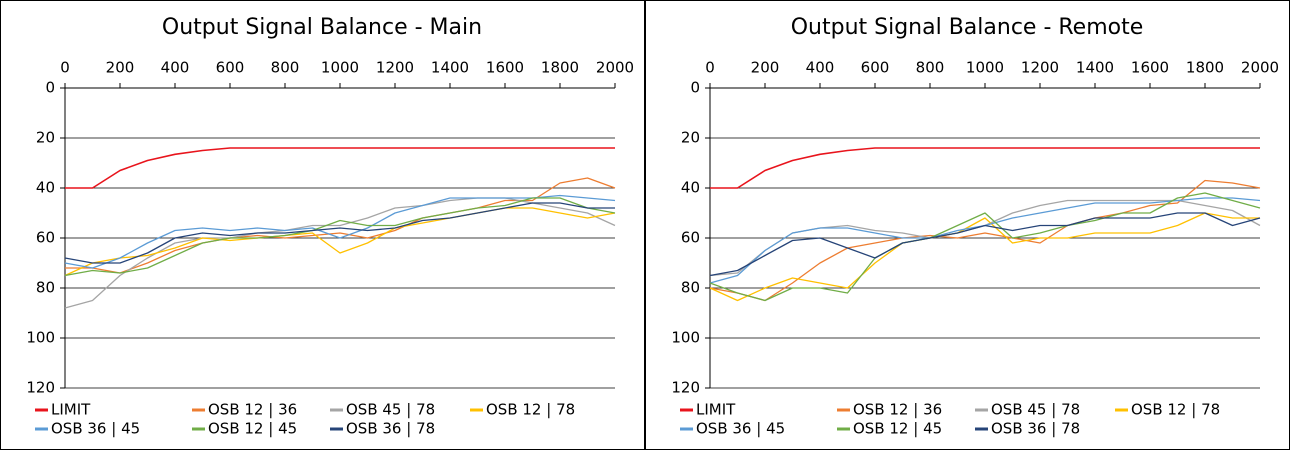 The width and height of the screenshot is (1290, 450). Describe the element at coordinates (322, 27) in the screenshot. I see `chart-title: Output Signal Balance - Main` at that location.